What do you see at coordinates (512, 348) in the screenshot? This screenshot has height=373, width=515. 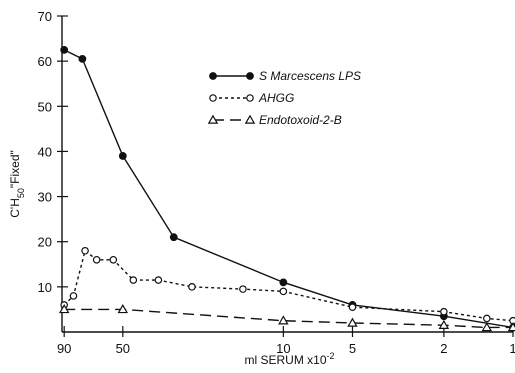 I see `x-tick-label: 1` at bounding box center [512, 348].